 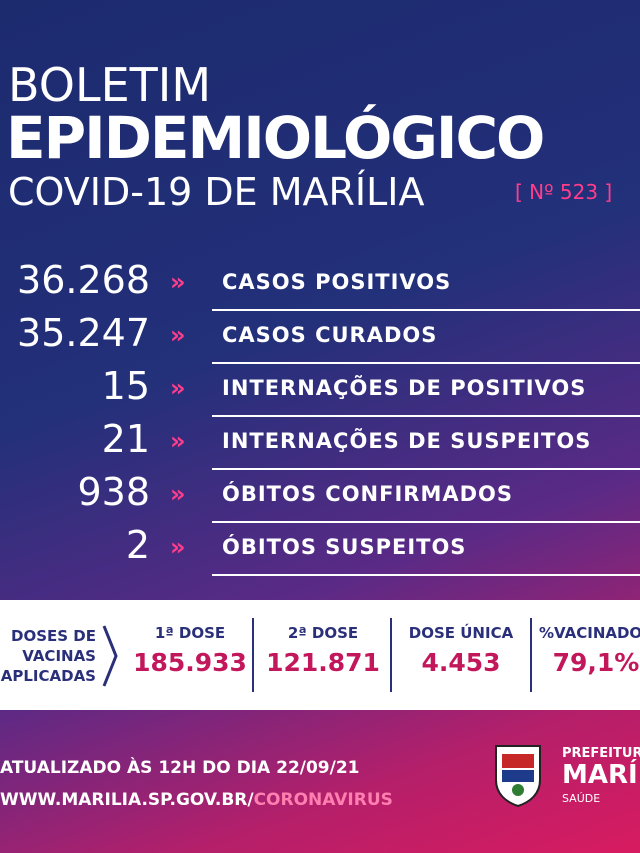 I want to click on dose-value: 4.453, so click(x=461, y=662).